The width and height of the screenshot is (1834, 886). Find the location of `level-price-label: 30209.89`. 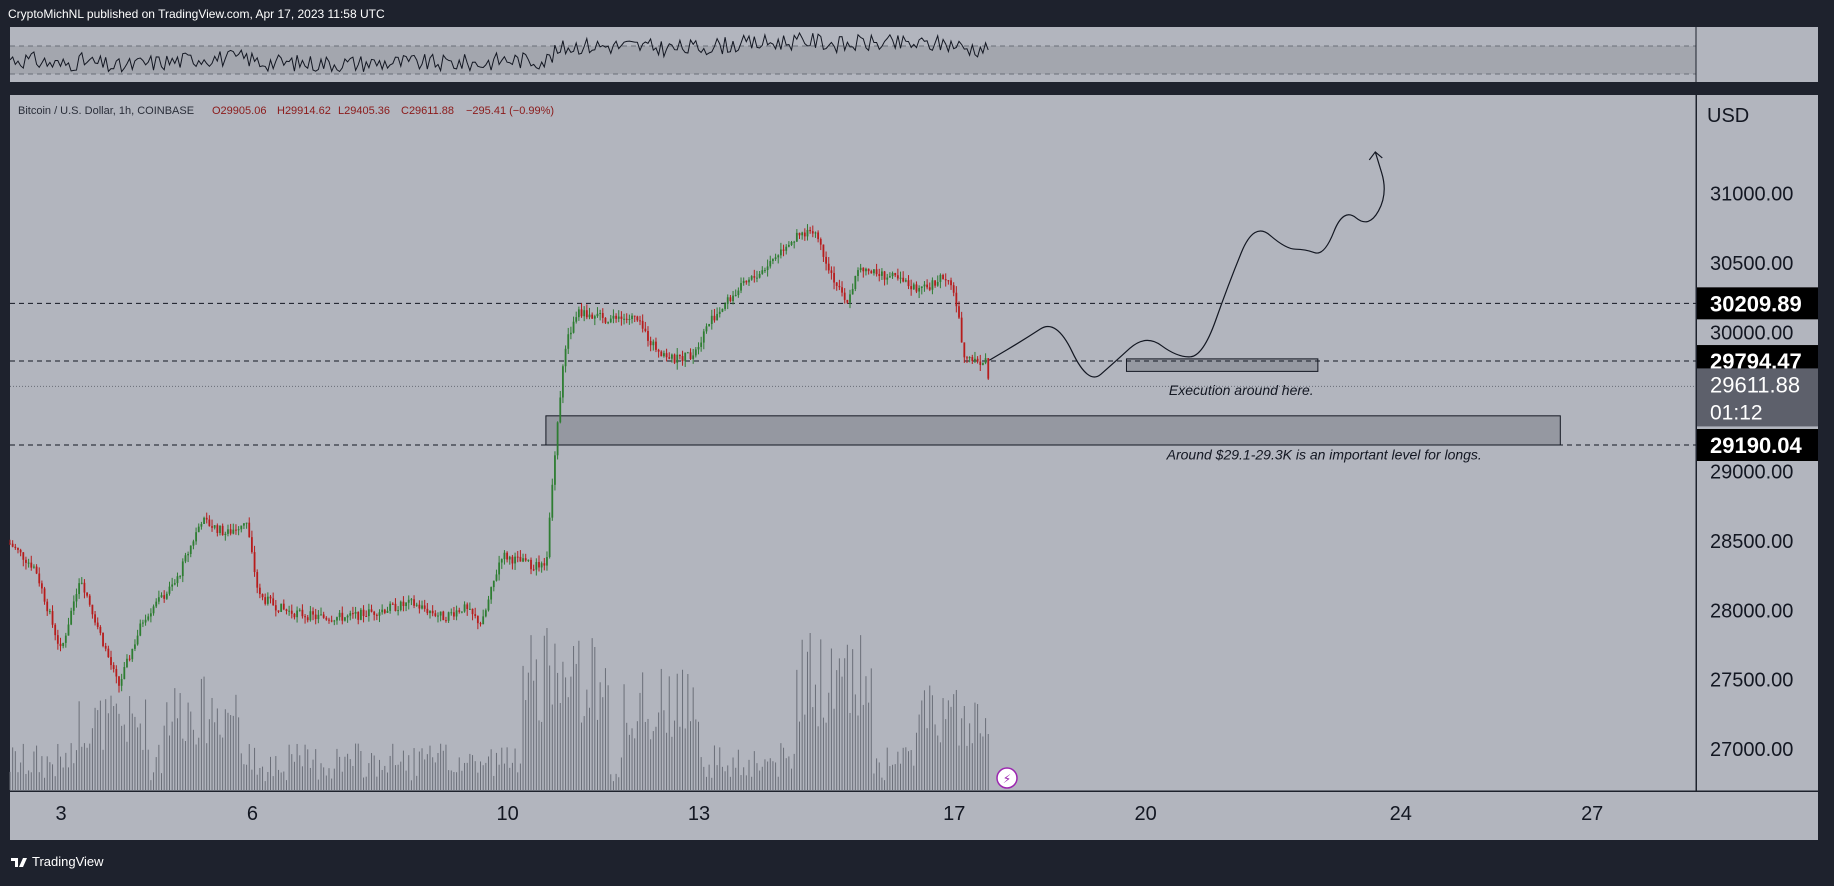

level-price-label: 30209.89 is located at coordinates (1756, 303).